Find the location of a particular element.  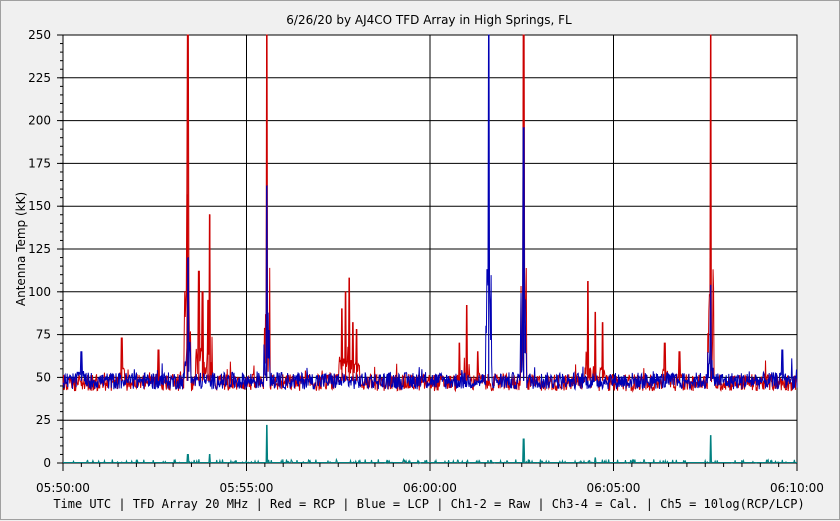

x-tick-label: 06:10:00 is located at coordinates (797, 488).